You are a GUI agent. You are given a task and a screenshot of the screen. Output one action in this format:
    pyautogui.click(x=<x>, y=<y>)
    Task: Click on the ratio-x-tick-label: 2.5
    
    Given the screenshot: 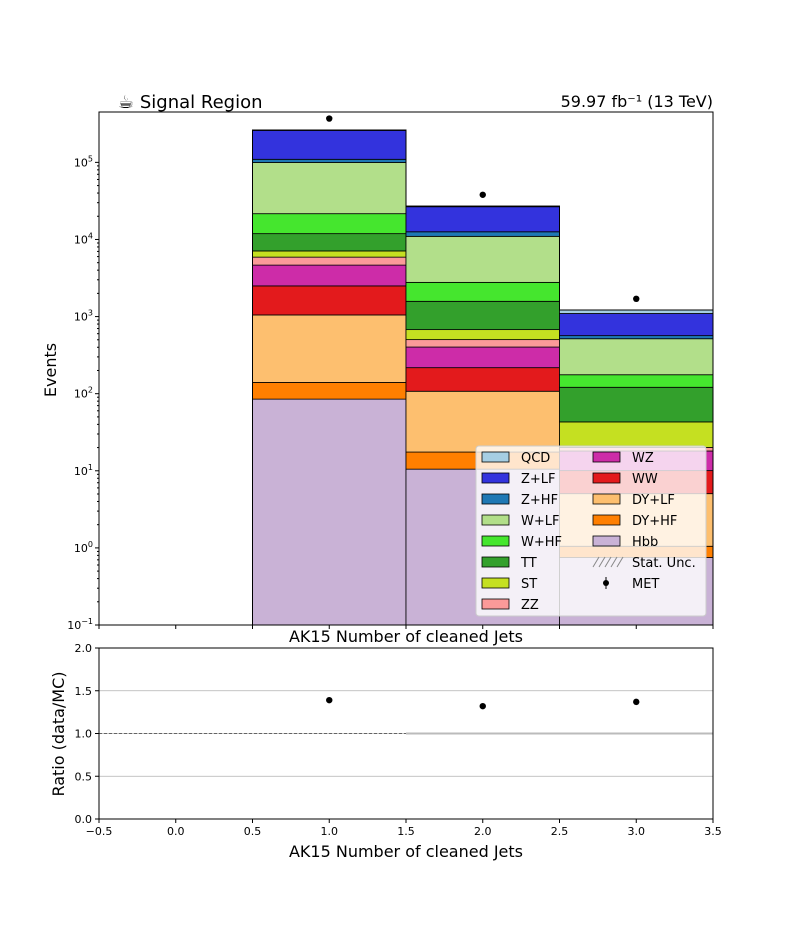 What is the action you would take?
    pyautogui.click(x=560, y=831)
    